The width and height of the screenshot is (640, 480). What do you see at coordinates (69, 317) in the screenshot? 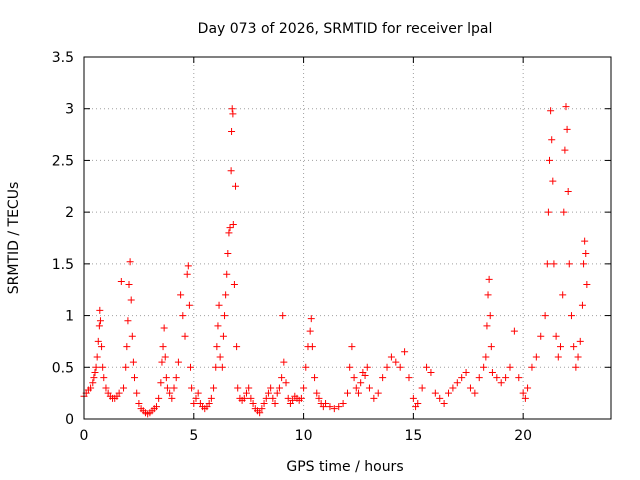
I see `y-tick-label: 1` at bounding box center [69, 317].